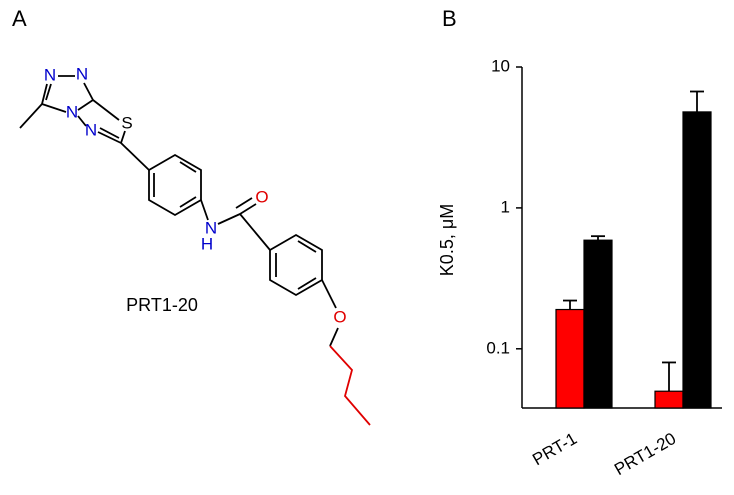 The image size is (734, 495). What do you see at coordinates (554, 449) in the screenshot?
I see `x-tick-label: PRT-1` at bounding box center [554, 449].